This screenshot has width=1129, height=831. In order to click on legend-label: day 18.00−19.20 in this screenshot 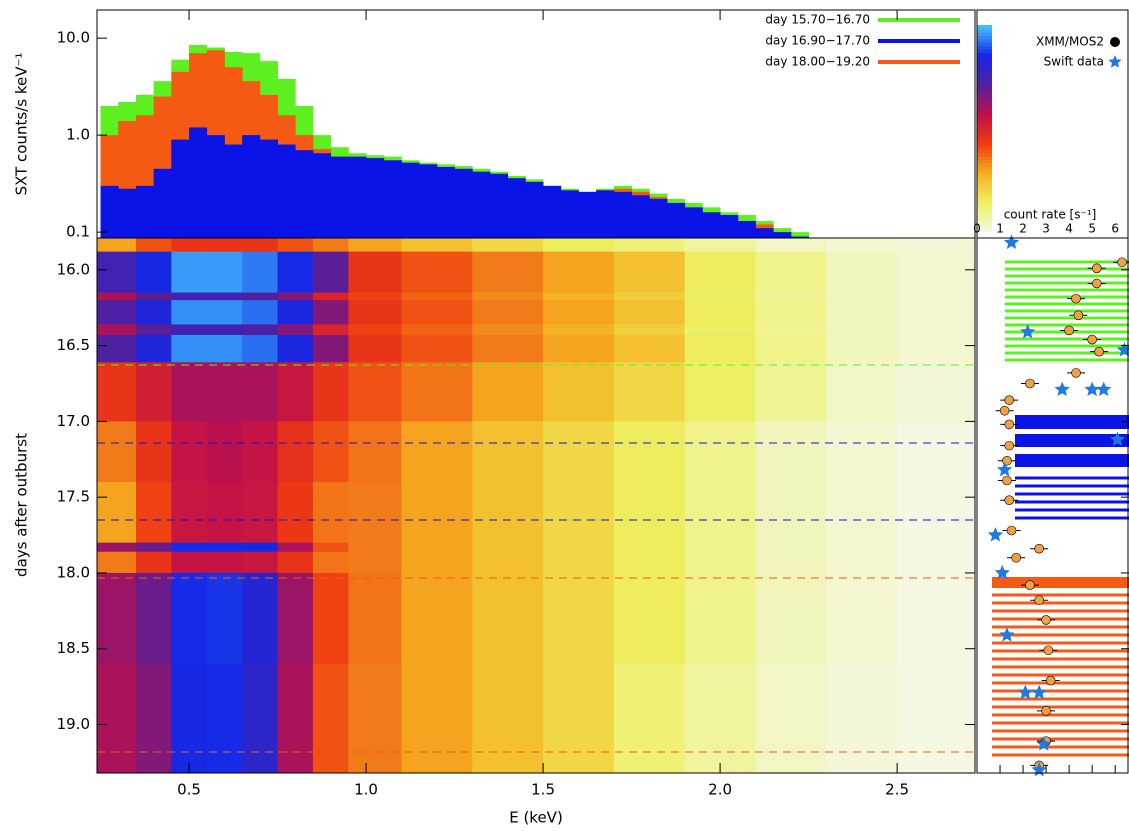, I will do `click(817, 62)`.